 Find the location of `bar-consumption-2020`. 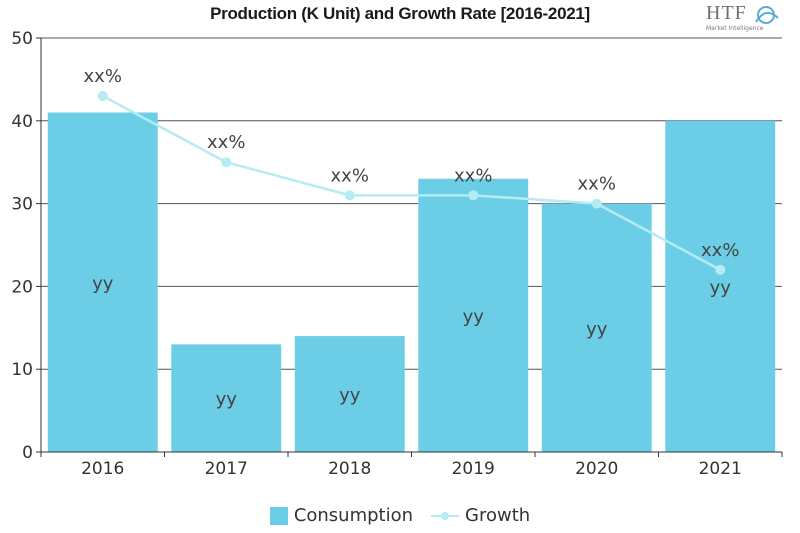

bar-consumption-2020 is located at coordinates (596, 327).